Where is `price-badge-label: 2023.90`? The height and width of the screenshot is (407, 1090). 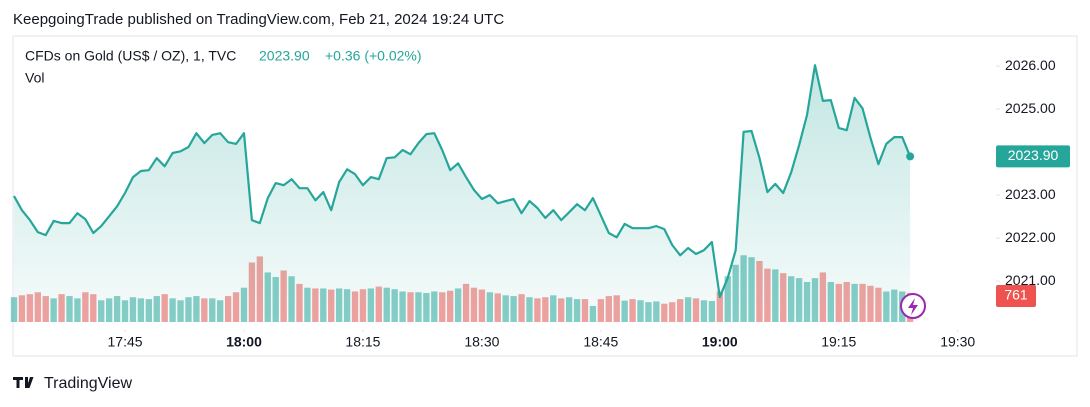 price-badge-label: 2023.90 is located at coordinates (1033, 155).